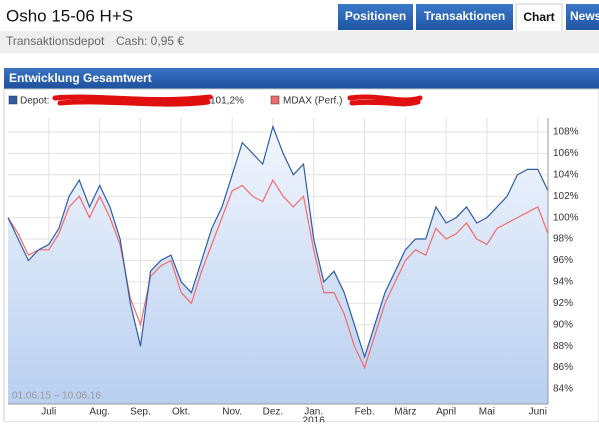  What do you see at coordinates (563, 389) in the screenshot?
I see `y-tick-label: 84%` at bounding box center [563, 389].